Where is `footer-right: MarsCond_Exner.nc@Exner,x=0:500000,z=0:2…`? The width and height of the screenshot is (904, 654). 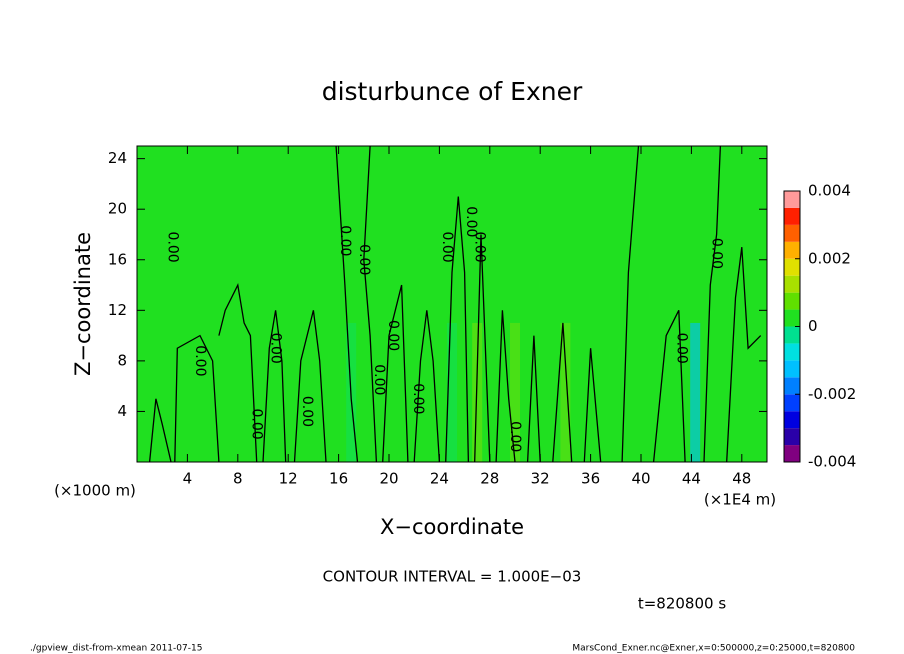
footer-right: MarsCond_Exner.nc@Exner,x=0:500000,z=0:2… is located at coordinates (713, 649).